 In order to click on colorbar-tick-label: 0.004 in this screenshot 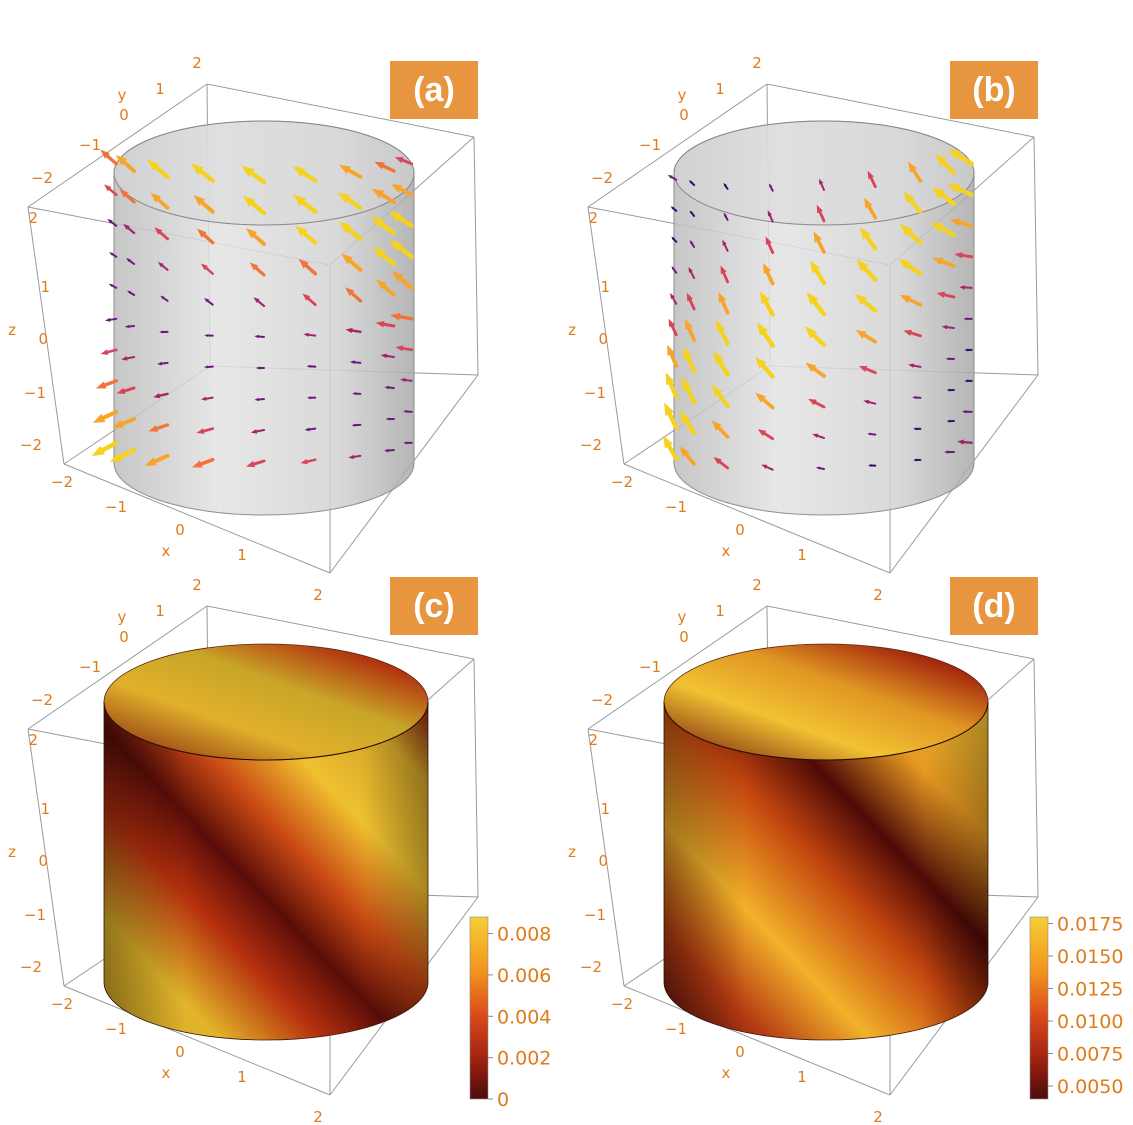, I will do `click(524, 1017)`.